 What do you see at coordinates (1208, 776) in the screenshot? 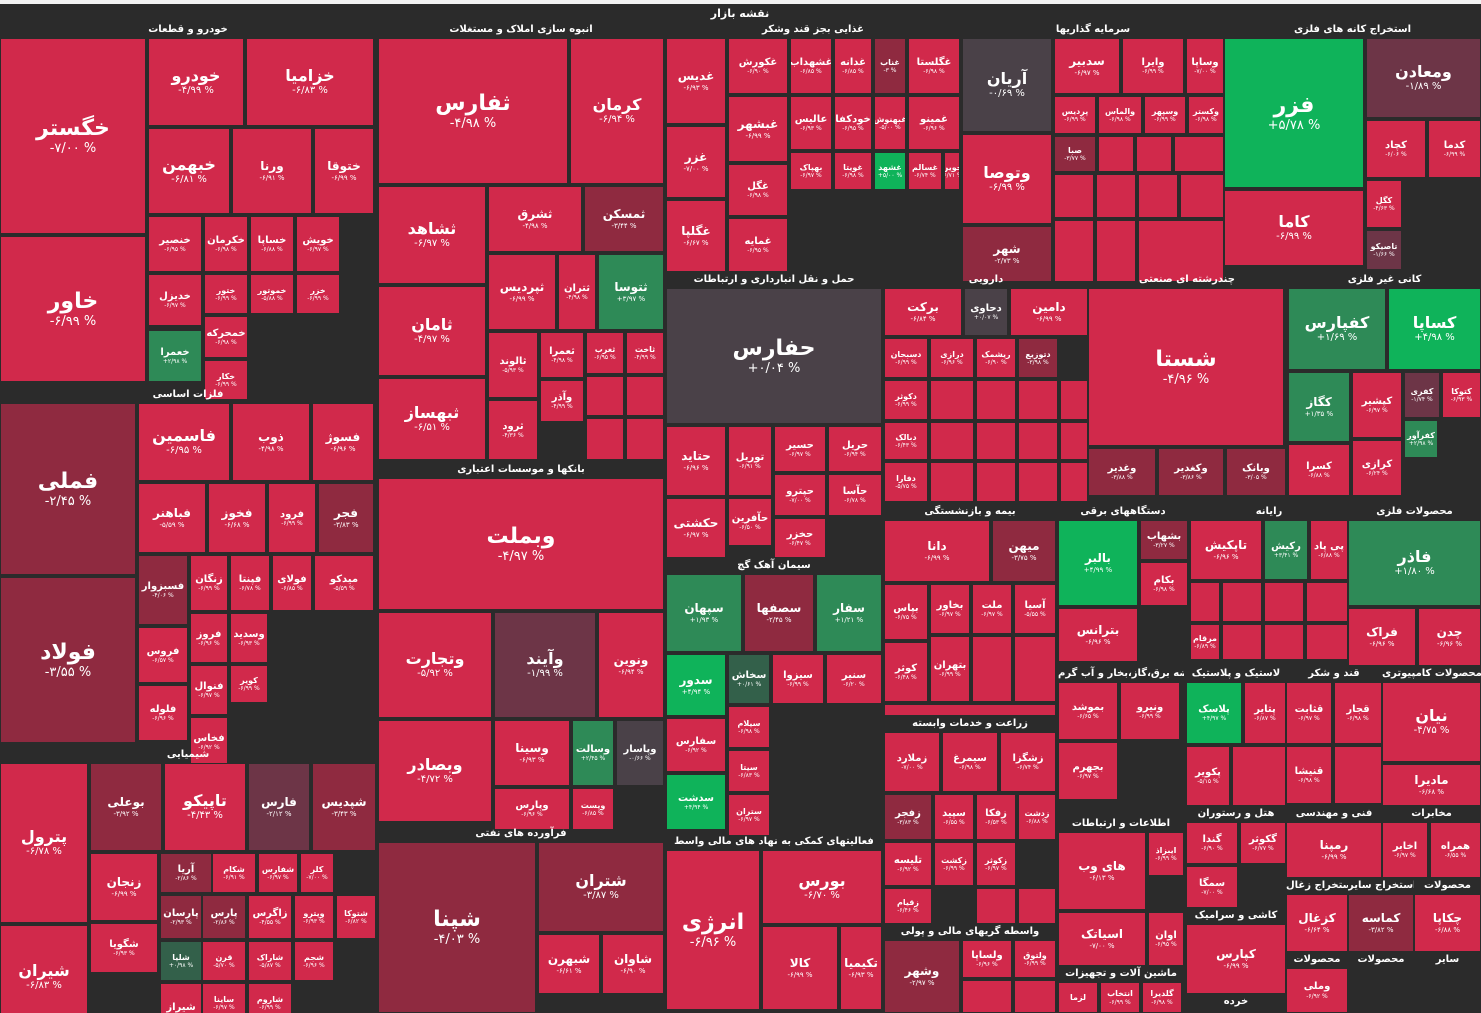
I see `symbol-tile: پکویر -۵/۱۵ %` at bounding box center [1208, 776].